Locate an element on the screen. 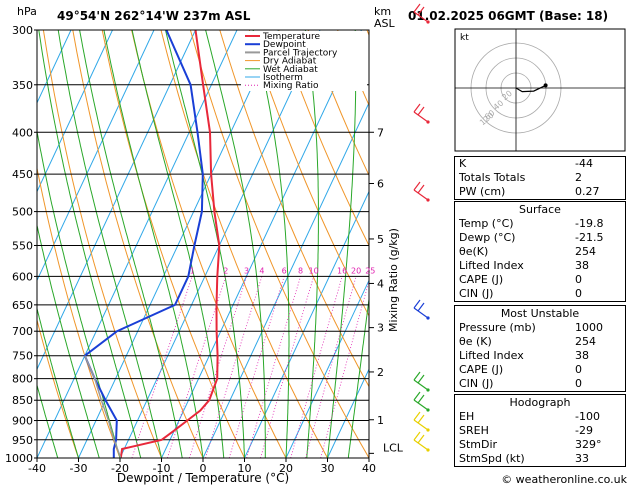  temperature-tick-label: -40 is located at coordinates (37, 468).